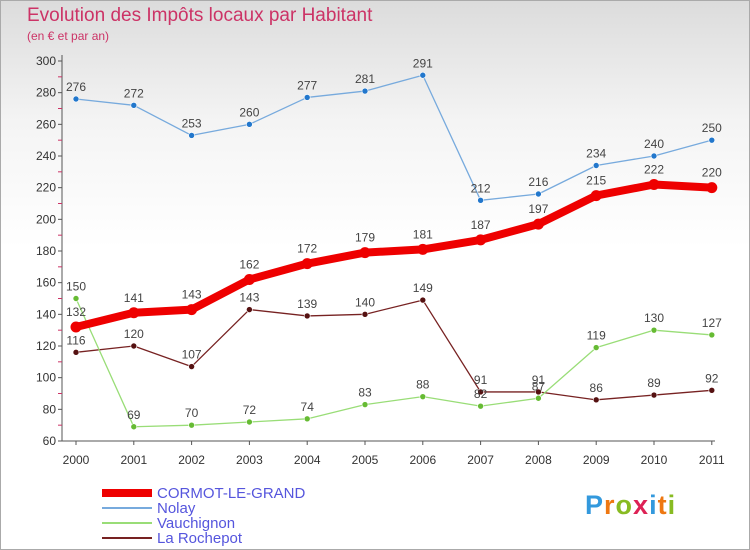  I want to click on data-label: 119, so click(596, 336).